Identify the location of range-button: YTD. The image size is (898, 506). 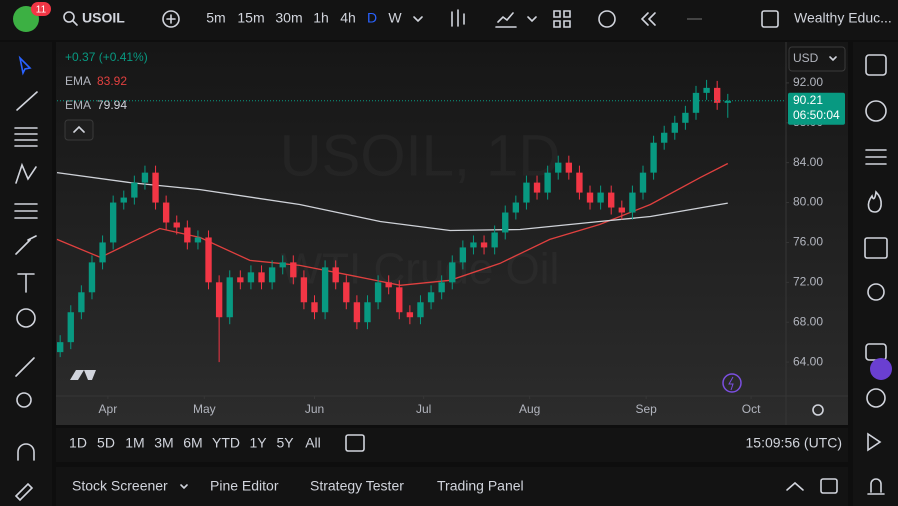
(226, 443).